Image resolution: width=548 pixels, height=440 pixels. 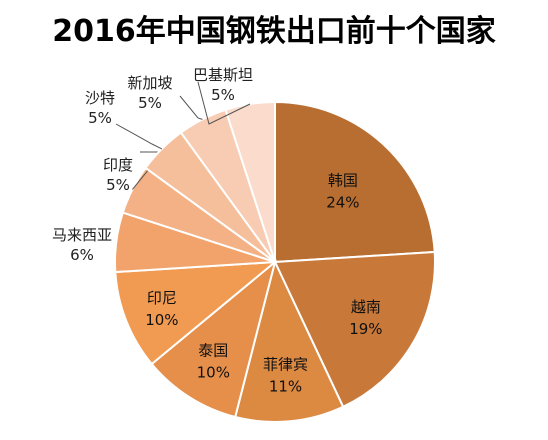 I want to click on slice-value-5: 6%, so click(x=82, y=255).